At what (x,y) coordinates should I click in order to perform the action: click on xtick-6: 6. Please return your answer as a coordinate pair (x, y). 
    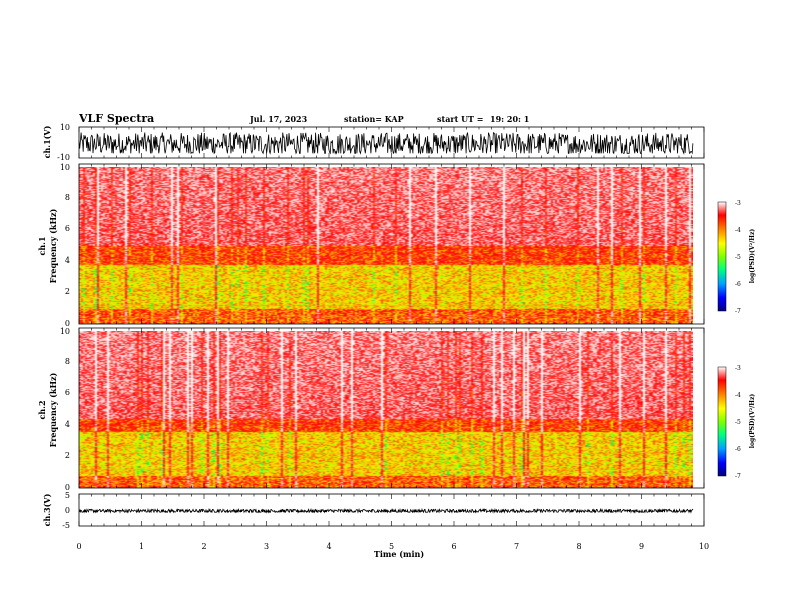
    Looking at the image, I should click on (453, 546).